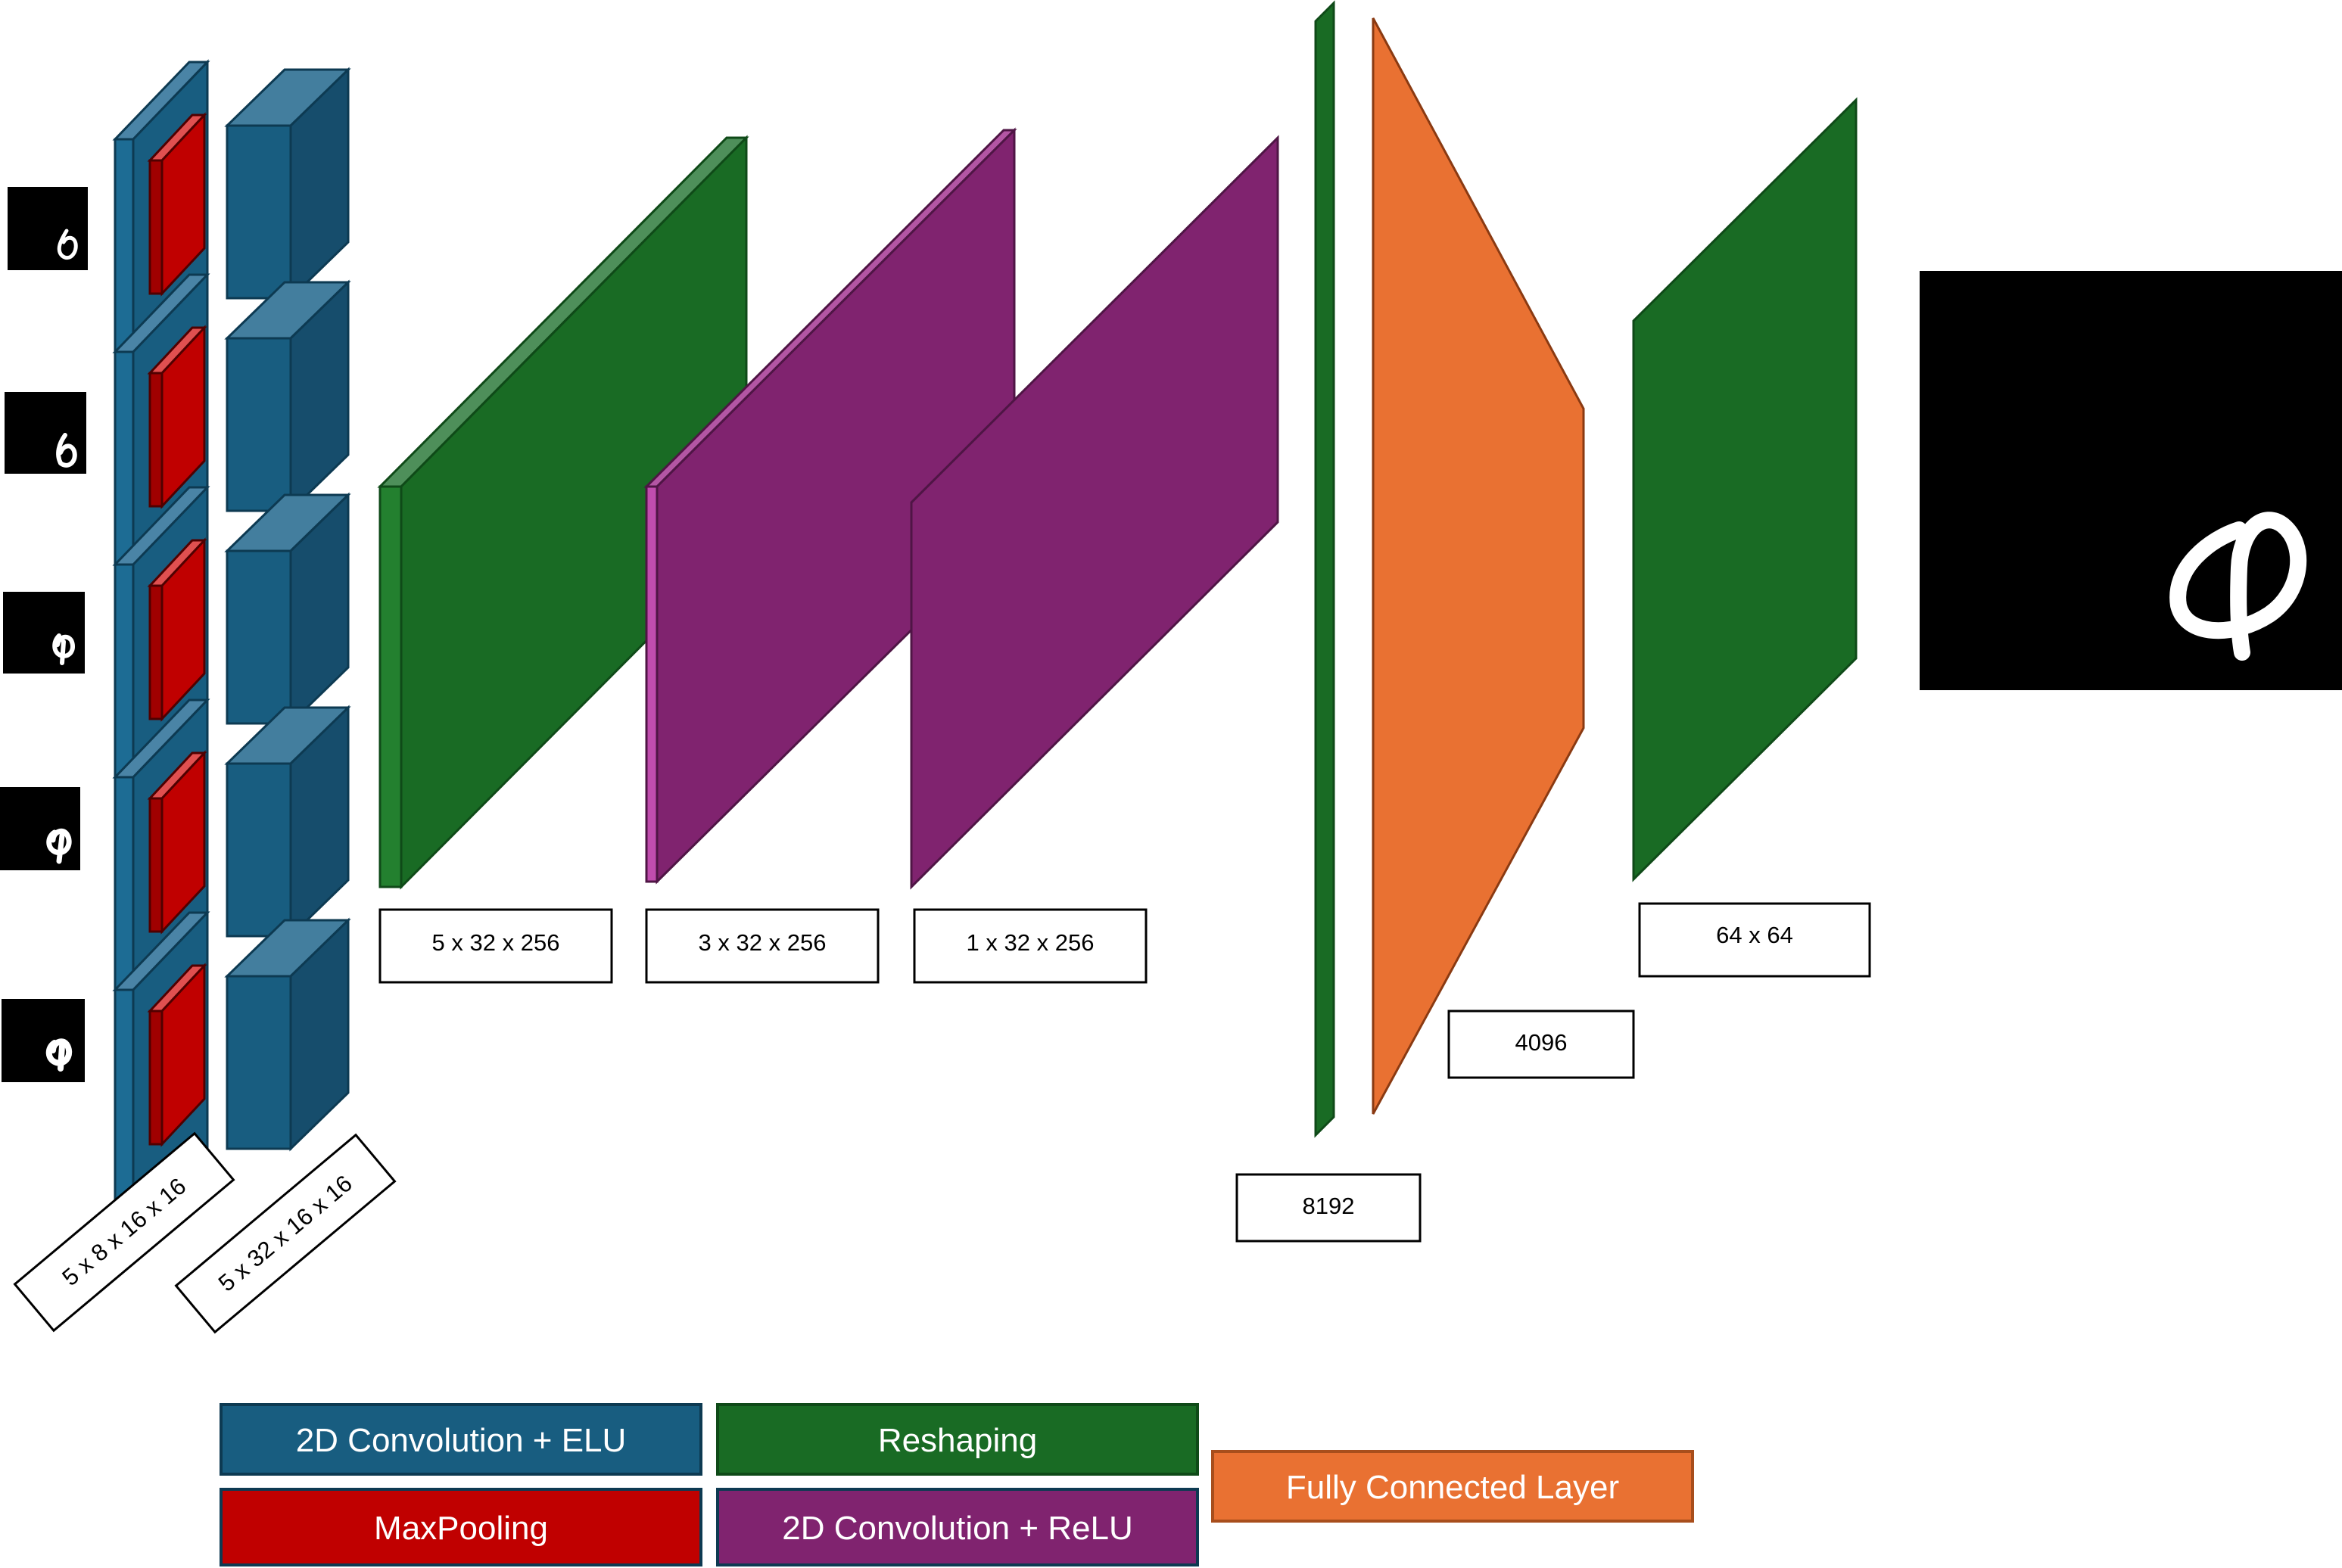 The height and width of the screenshot is (1568, 2342). I want to click on legend-item-reshaping: Reshaping, so click(958, 1439).